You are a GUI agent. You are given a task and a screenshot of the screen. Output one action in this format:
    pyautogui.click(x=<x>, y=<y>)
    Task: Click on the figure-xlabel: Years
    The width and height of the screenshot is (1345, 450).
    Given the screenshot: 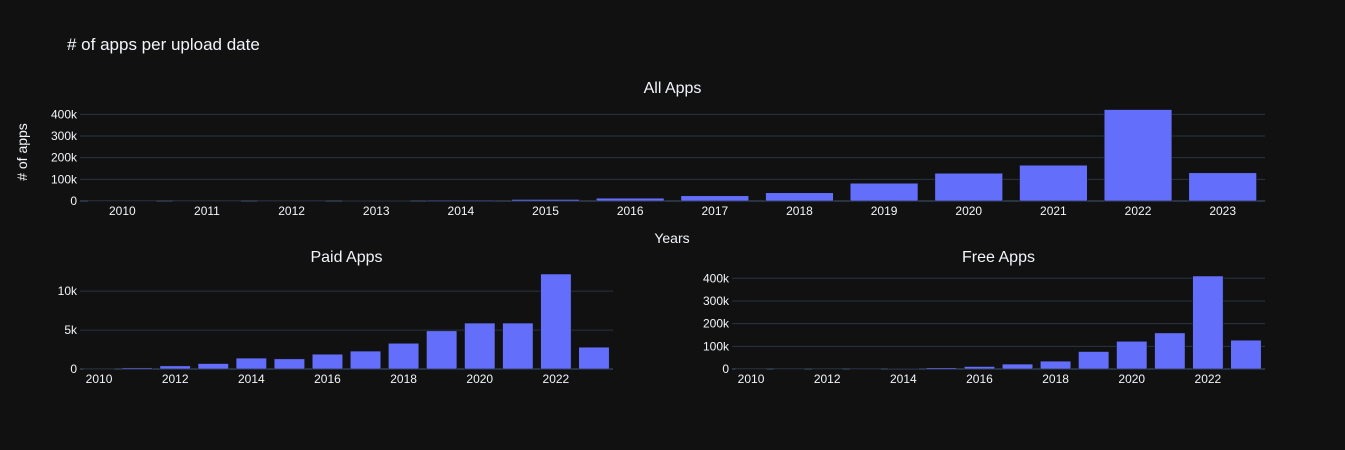 What is the action you would take?
    pyautogui.click(x=671, y=238)
    